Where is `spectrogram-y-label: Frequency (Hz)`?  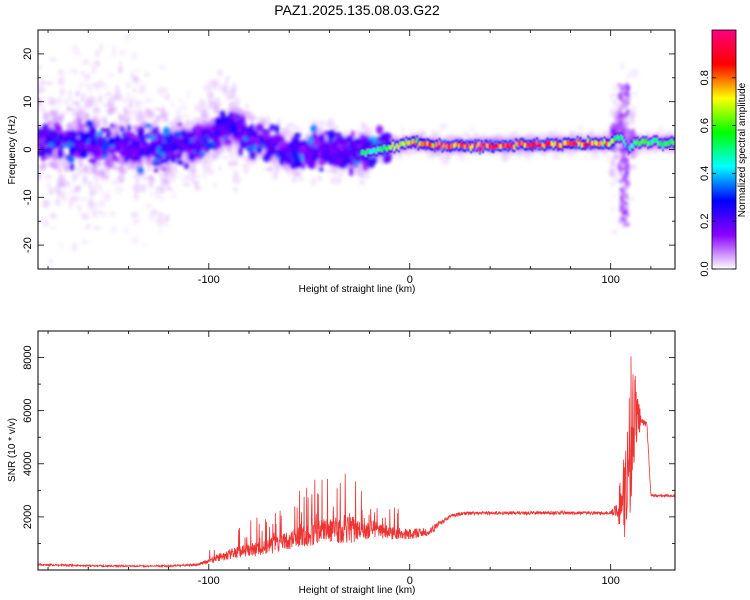 spectrogram-y-label: Frequency (Hz) is located at coordinates (12, 150).